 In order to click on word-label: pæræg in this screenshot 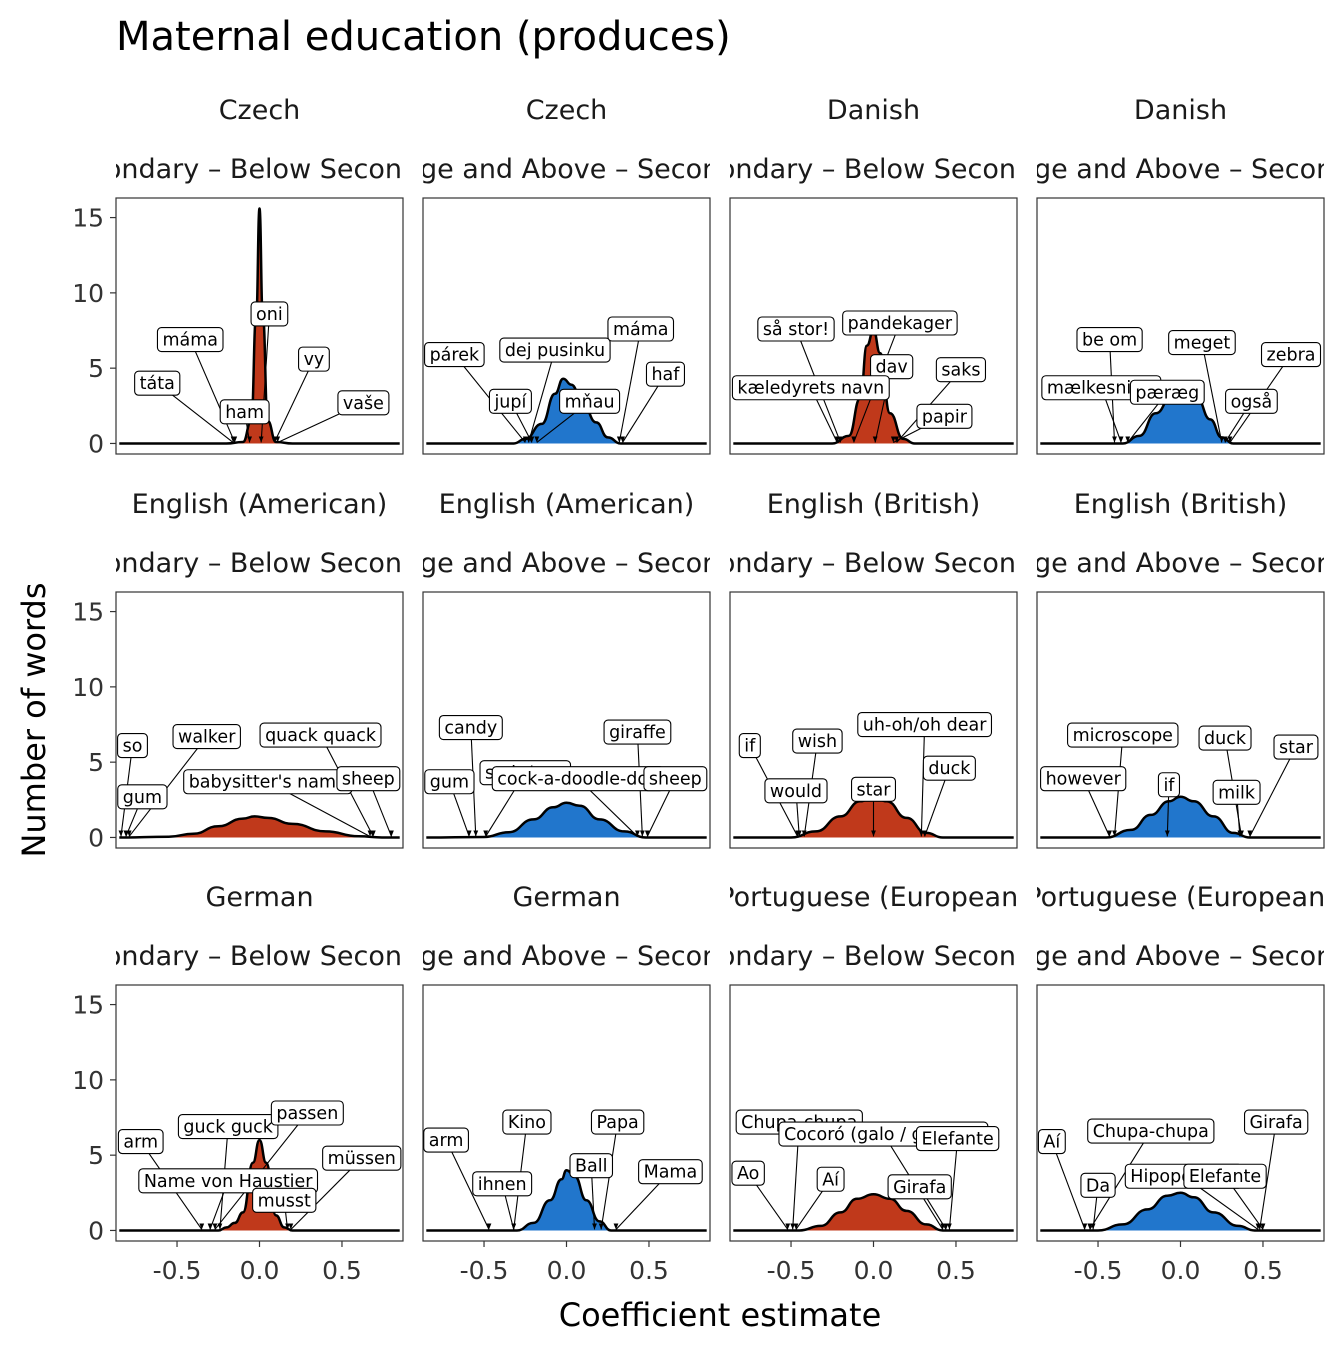, I will do `click(1167, 393)`.